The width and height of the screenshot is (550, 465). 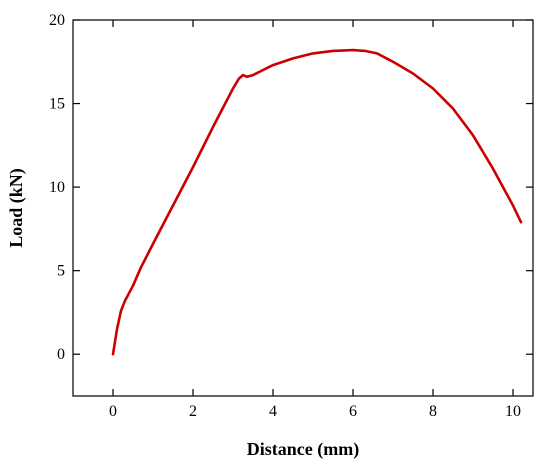 What do you see at coordinates (273, 411) in the screenshot?
I see `x-tick-label: 4` at bounding box center [273, 411].